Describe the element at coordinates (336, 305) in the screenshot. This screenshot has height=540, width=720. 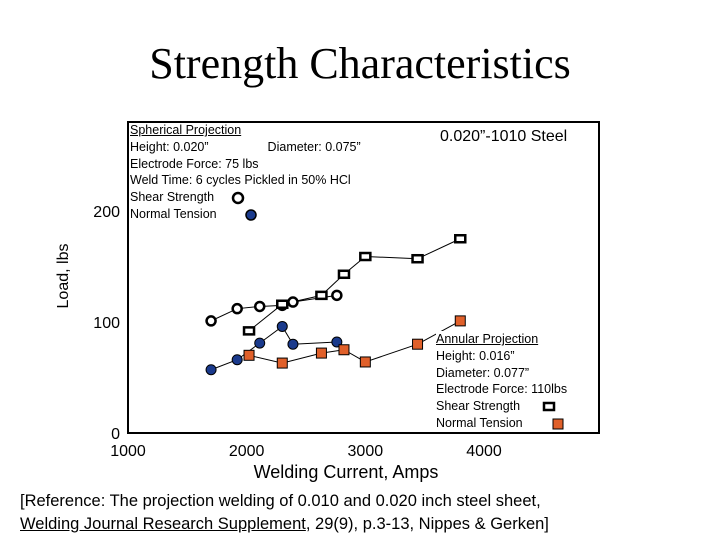
I see `chart-marks` at that location.